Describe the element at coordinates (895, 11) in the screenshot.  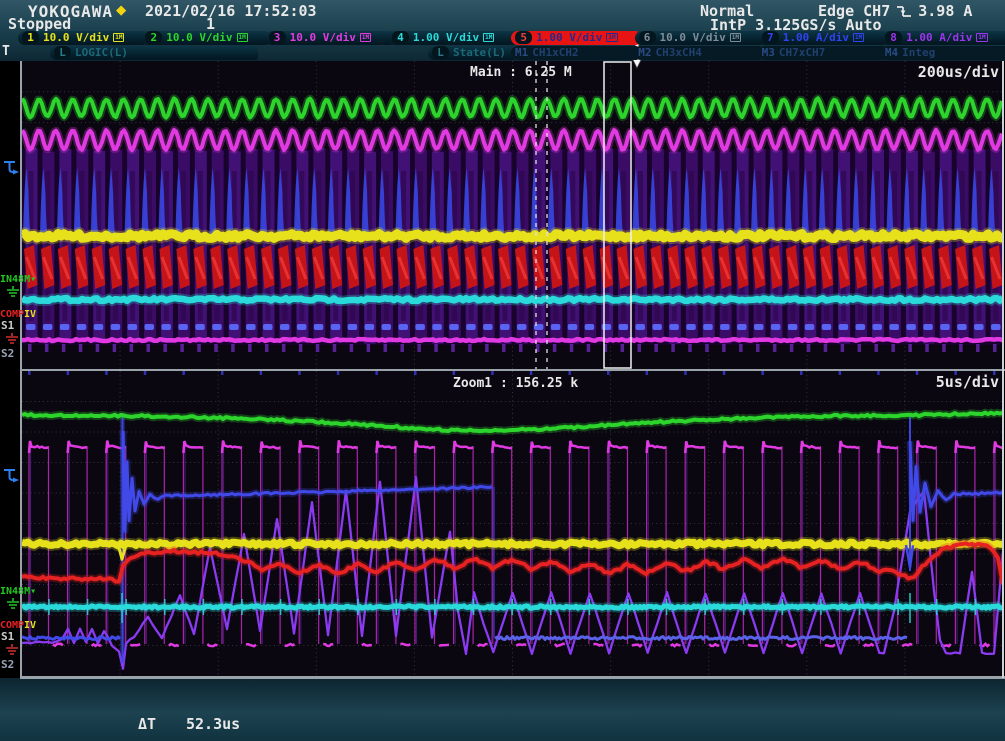
I see `trigger-settings: Edge CH7 3.98 A` at that location.